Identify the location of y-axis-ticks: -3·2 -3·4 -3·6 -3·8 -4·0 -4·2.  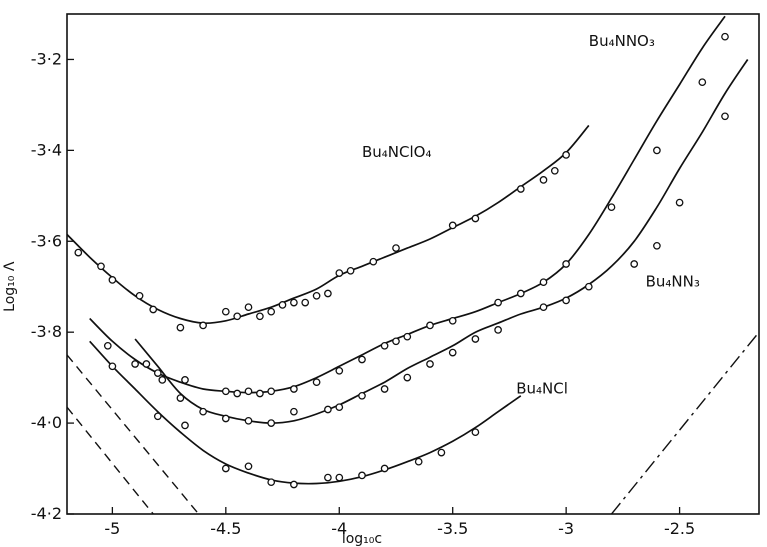
(52, 286).